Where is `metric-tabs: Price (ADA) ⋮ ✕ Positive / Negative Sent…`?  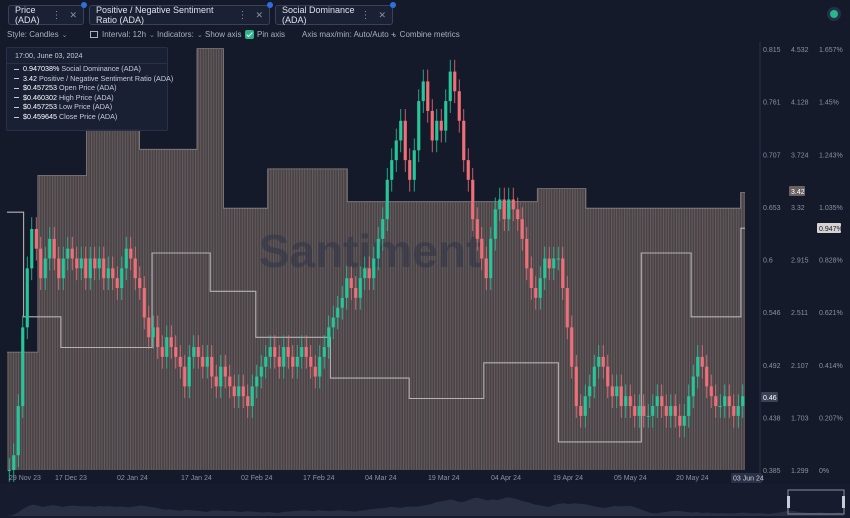
metric-tabs: Price (ADA) ⋮ ✕ Positive / Negative Sent… is located at coordinates (425, 14).